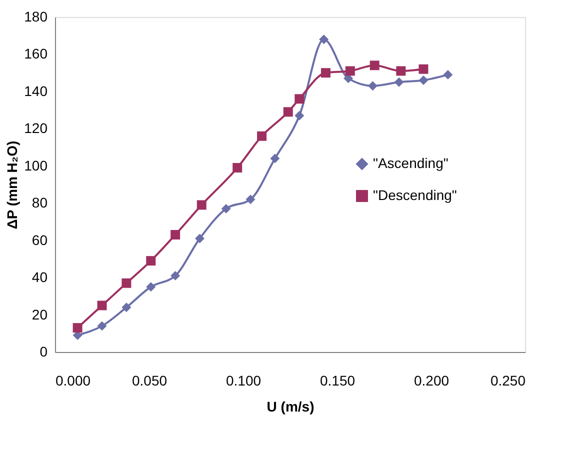 The width and height of the screenshot is (588, 451). I want to click on y-tick-label: 140, so click(36, 90).